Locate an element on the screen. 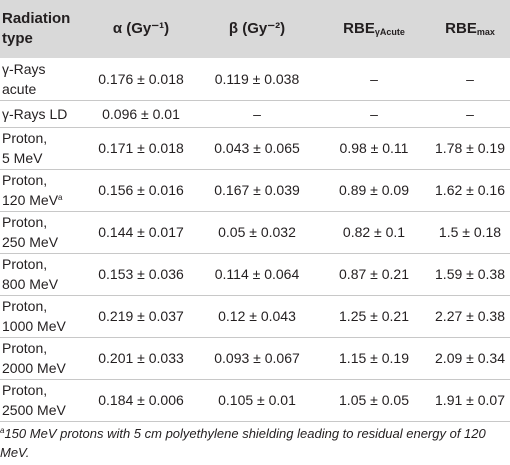  header-rbe-max-base: RBE is located at coordinates (461, 28).